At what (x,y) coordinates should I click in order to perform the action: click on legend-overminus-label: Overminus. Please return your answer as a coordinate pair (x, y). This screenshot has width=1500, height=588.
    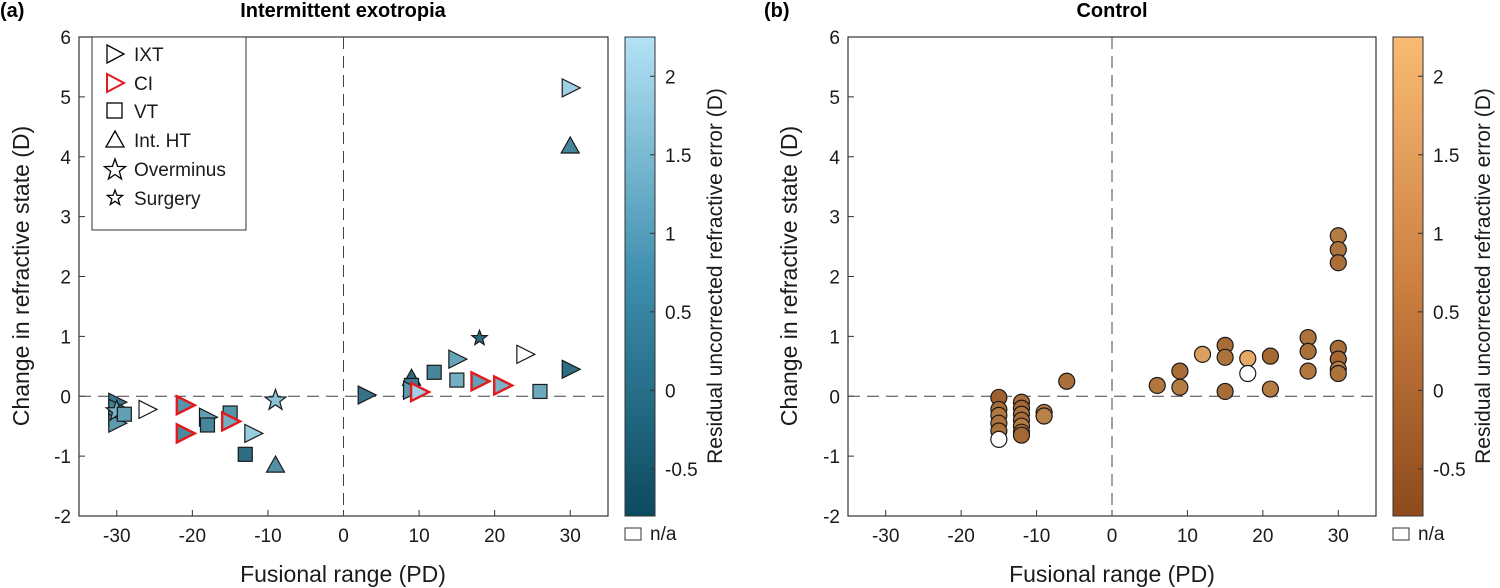
    Looking at the image, I should click on (180, 170).